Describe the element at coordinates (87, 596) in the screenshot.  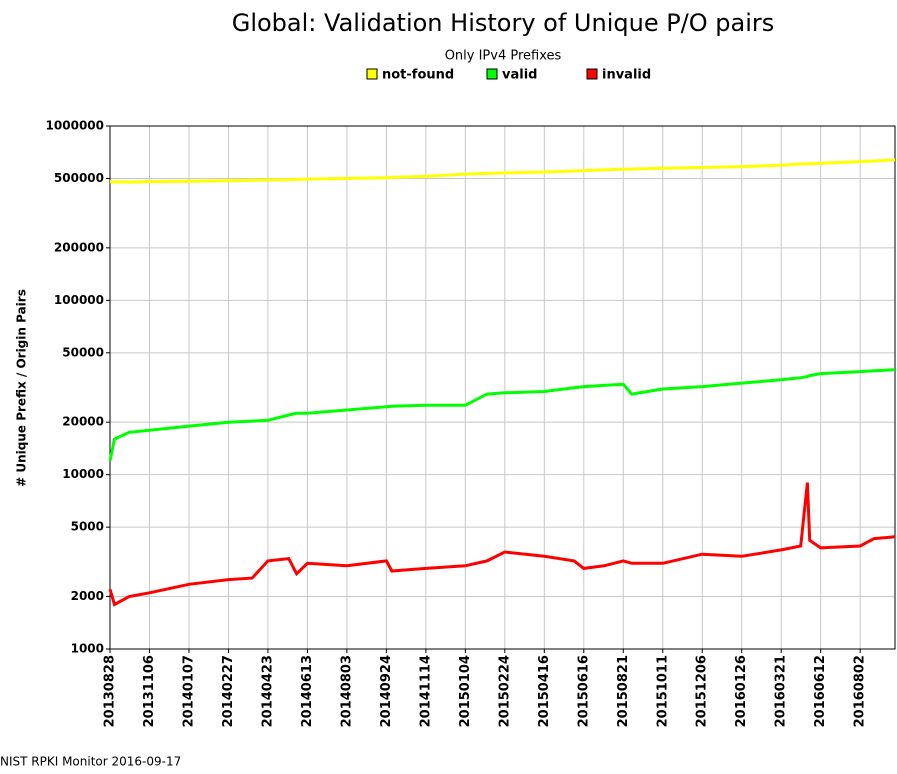
I see `y-tick-label: 2000` at that location.